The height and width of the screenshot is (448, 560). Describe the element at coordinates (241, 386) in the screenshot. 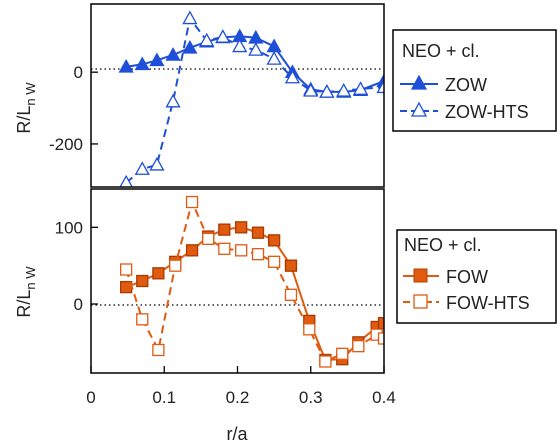

I see `bottom-x-ticks: 0 0.1 0.2 0.3 0.4` at that location.